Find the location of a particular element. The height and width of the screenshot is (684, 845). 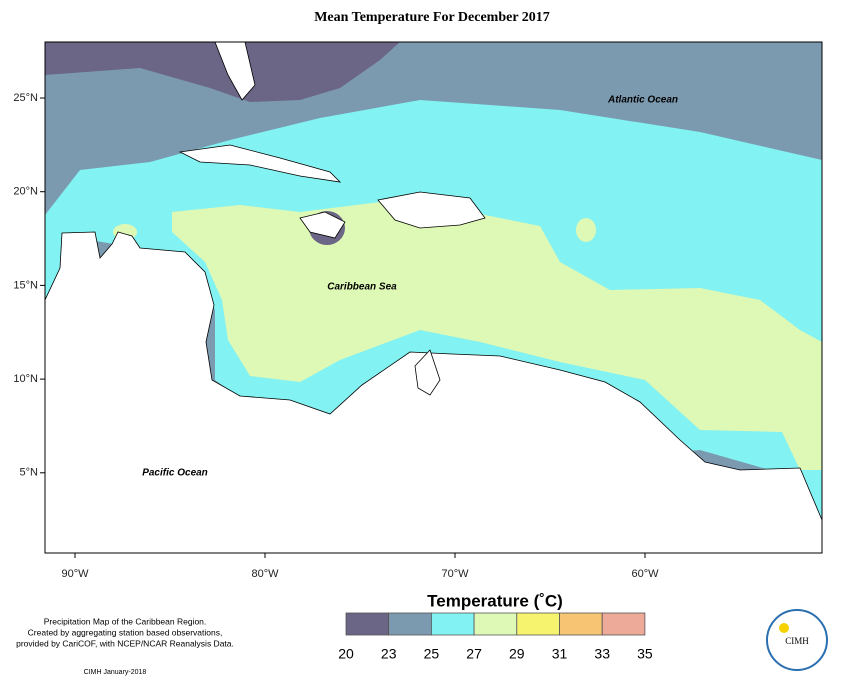

lon-label: 90°W is located at coordinates (75, 574).